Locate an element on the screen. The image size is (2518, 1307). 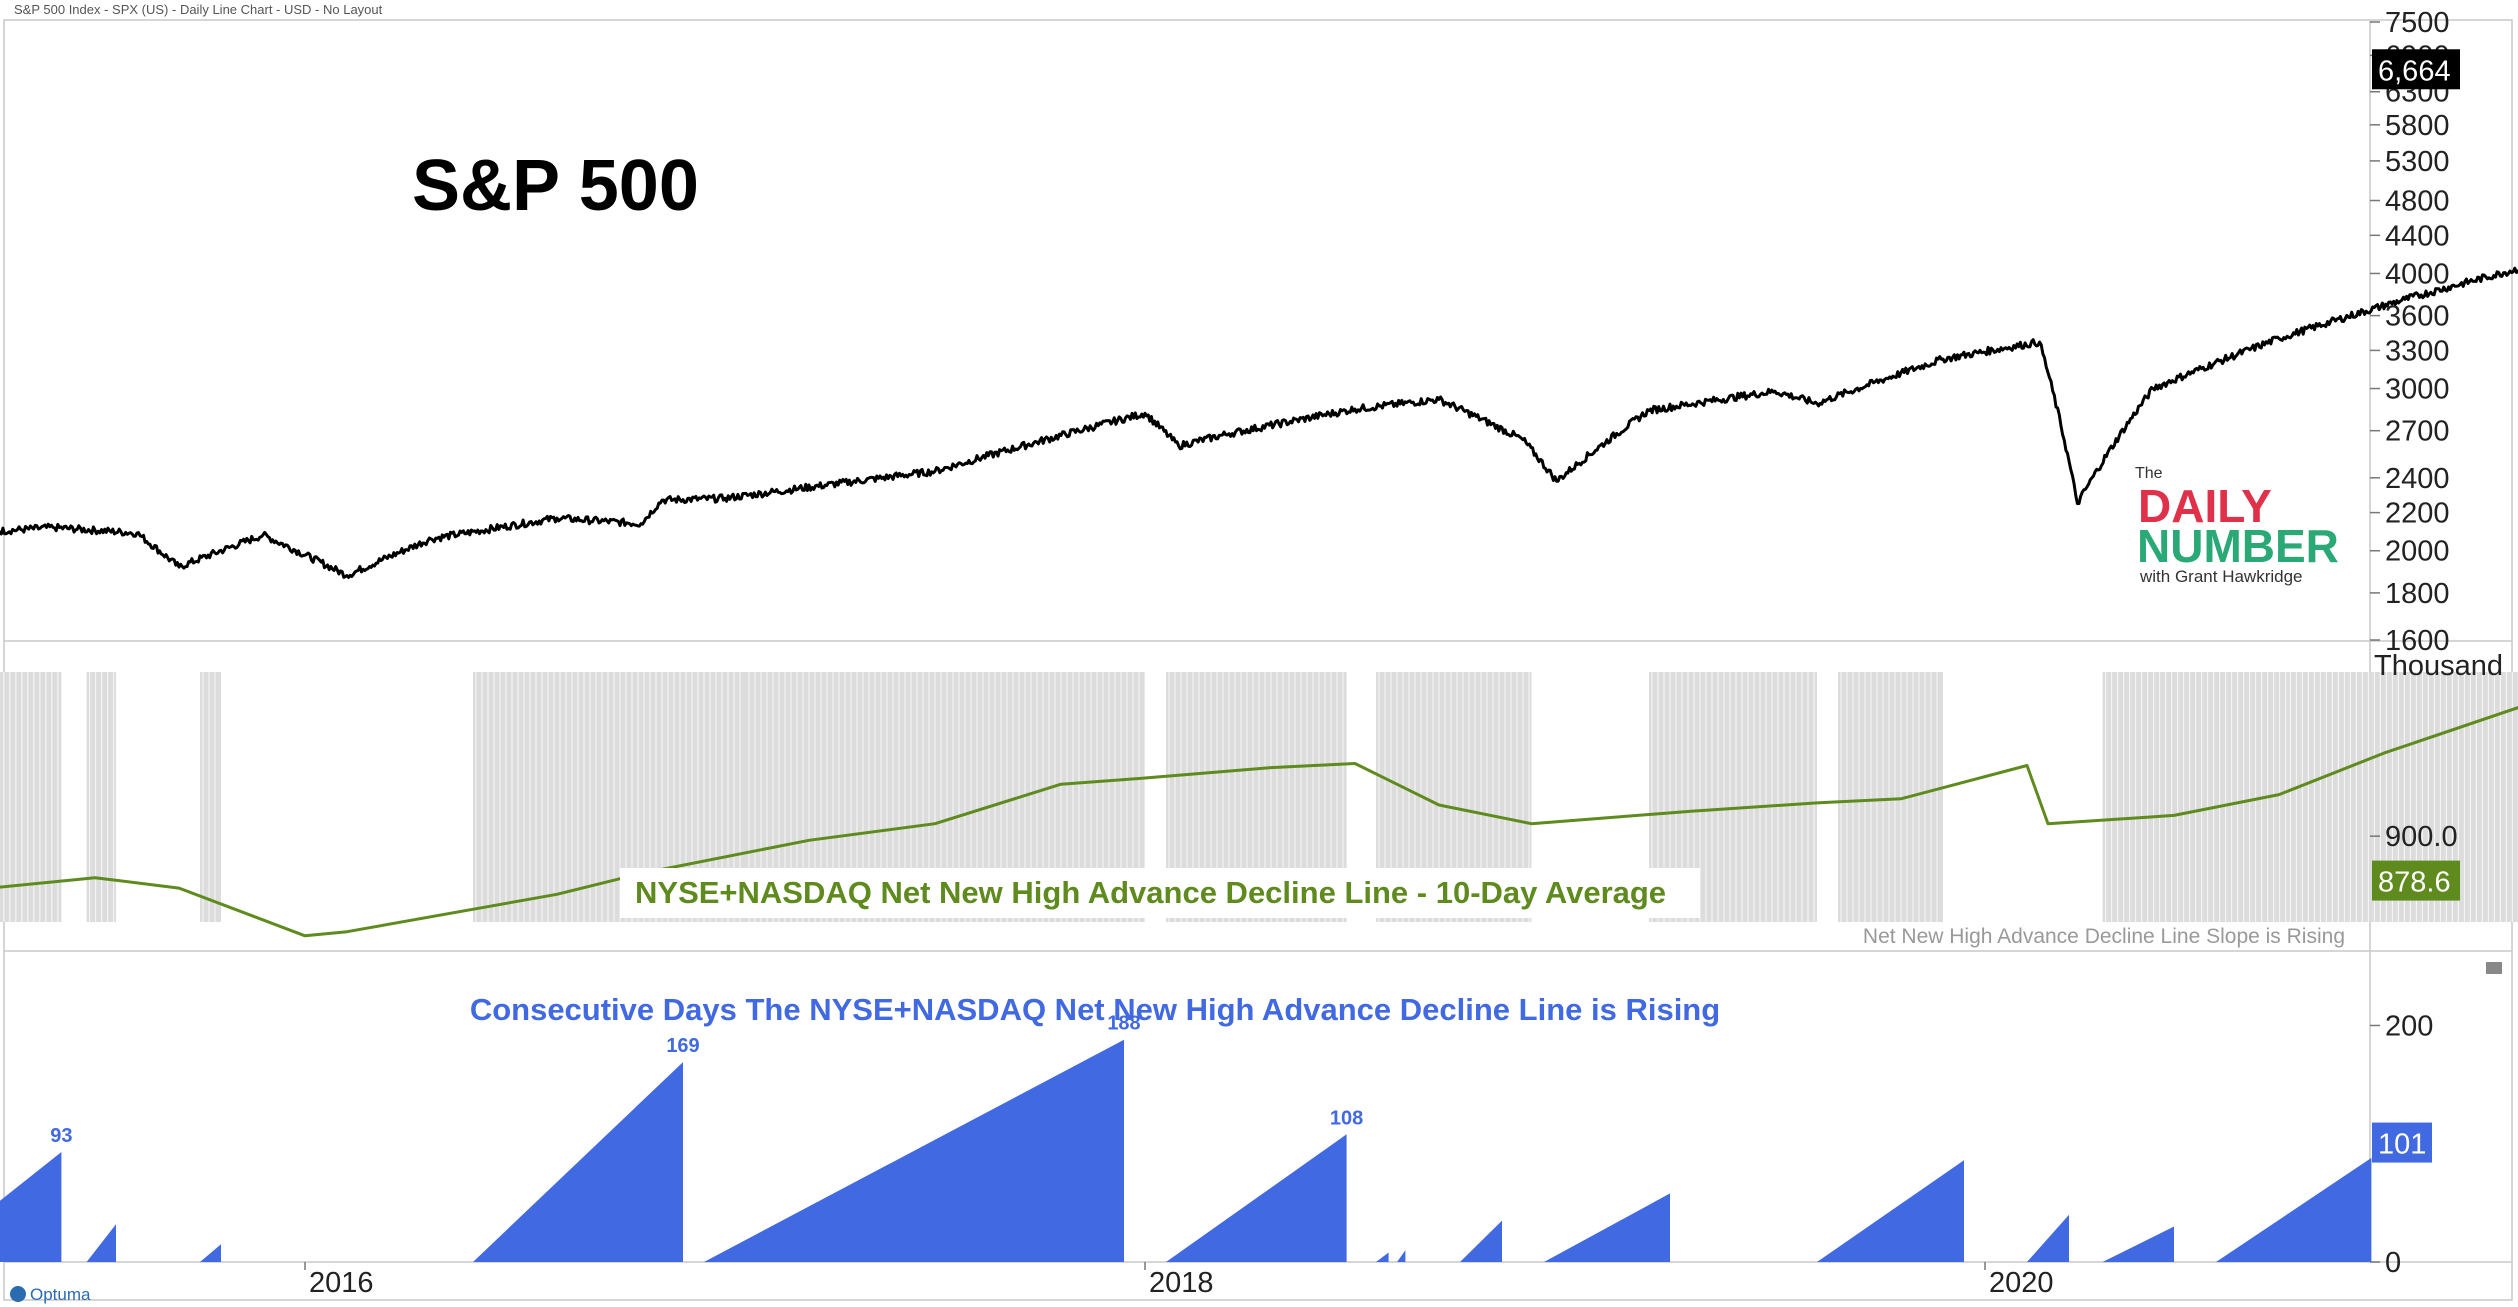
price-tick-label: 2000 is located at coordinates (2417, 552).